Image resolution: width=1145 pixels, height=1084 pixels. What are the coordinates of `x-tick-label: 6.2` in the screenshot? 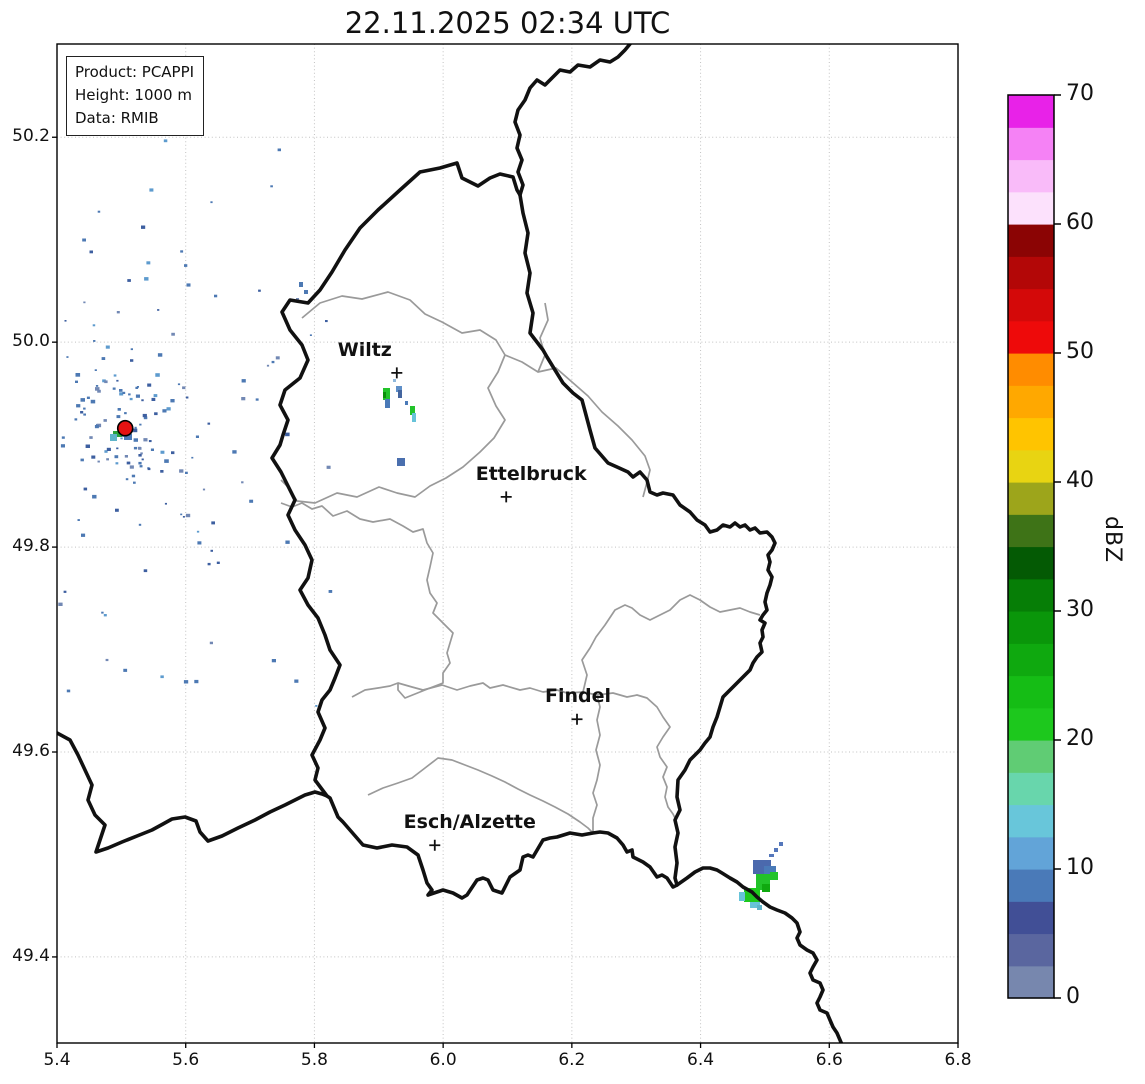 It's located at (572, 1060).